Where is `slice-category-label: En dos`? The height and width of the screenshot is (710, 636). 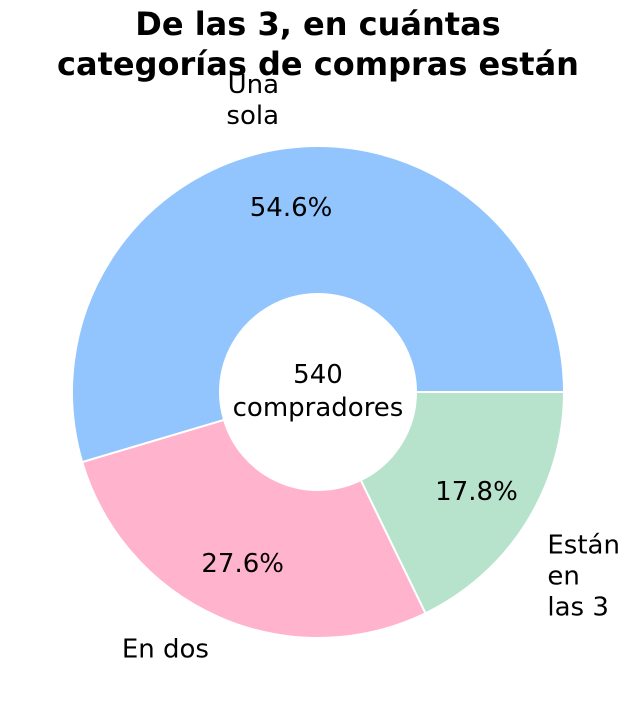 slice-category-label: En dos is located at coordinates (165, 650).